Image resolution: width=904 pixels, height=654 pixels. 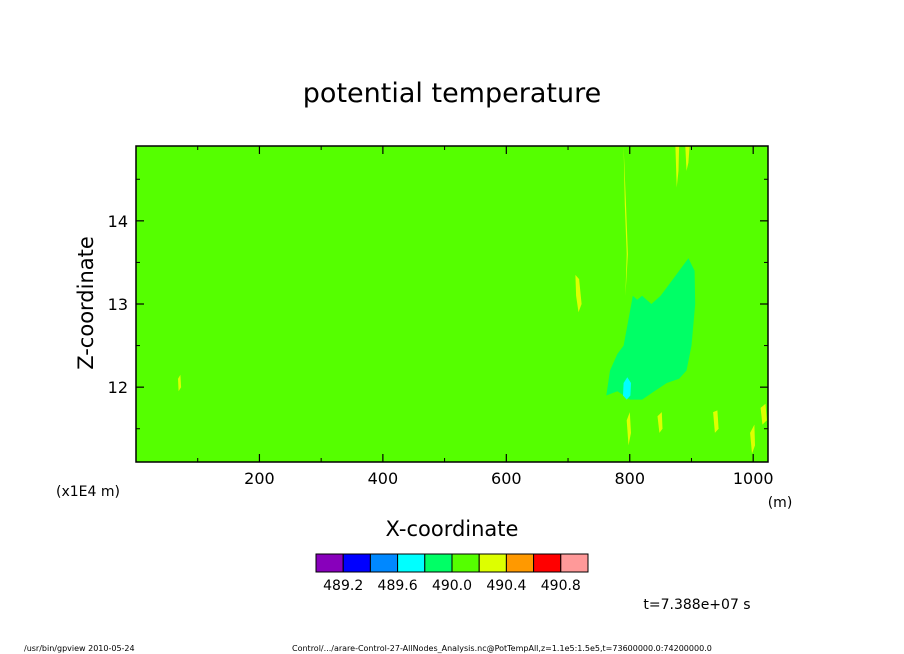 What do you see at coordinates (506, 478) in the screenshot?
I see `x-tick-label-600: 600` at bounding box center [506, 478].